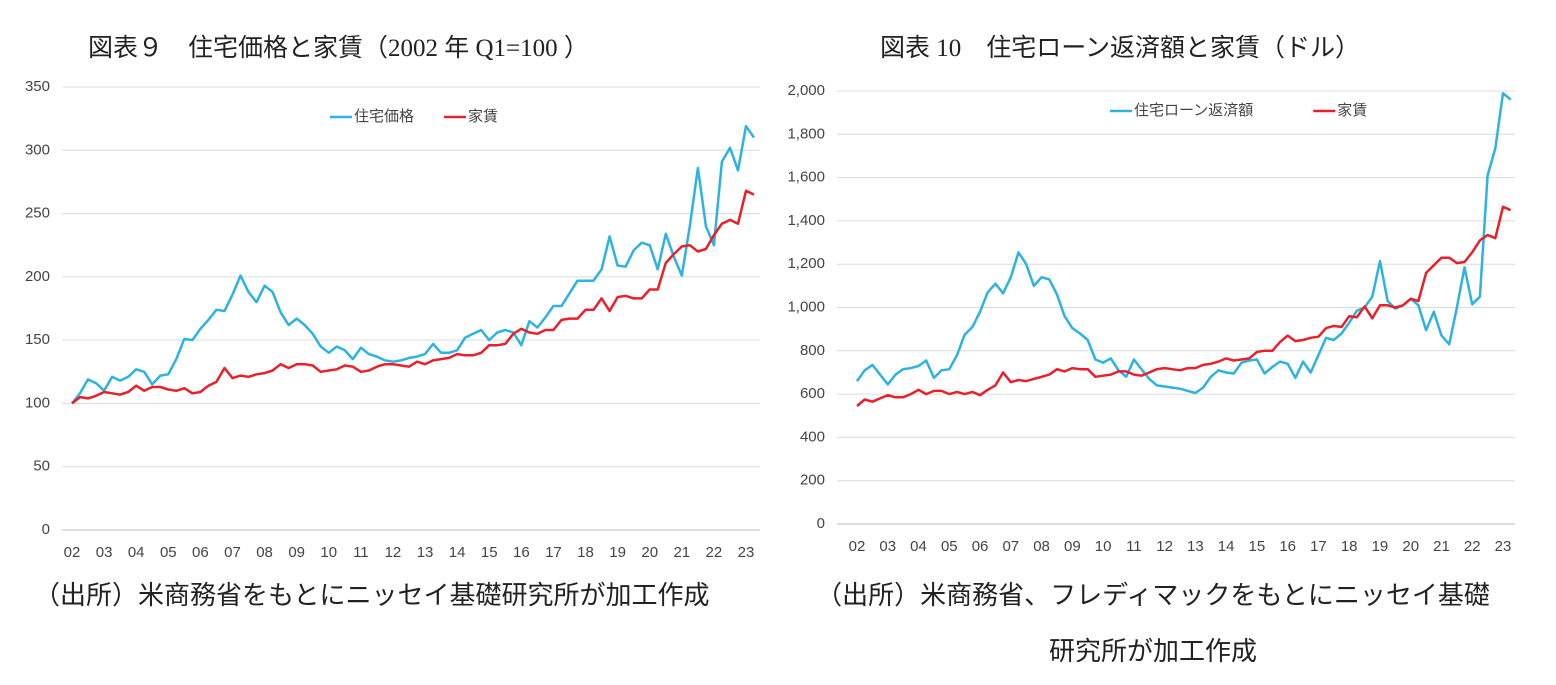 The height and width of the screenshot is (685, 1556). Describe the element at coordinates (812, 436) in the screenshot. I see `y-tick-label: 400` at that location.